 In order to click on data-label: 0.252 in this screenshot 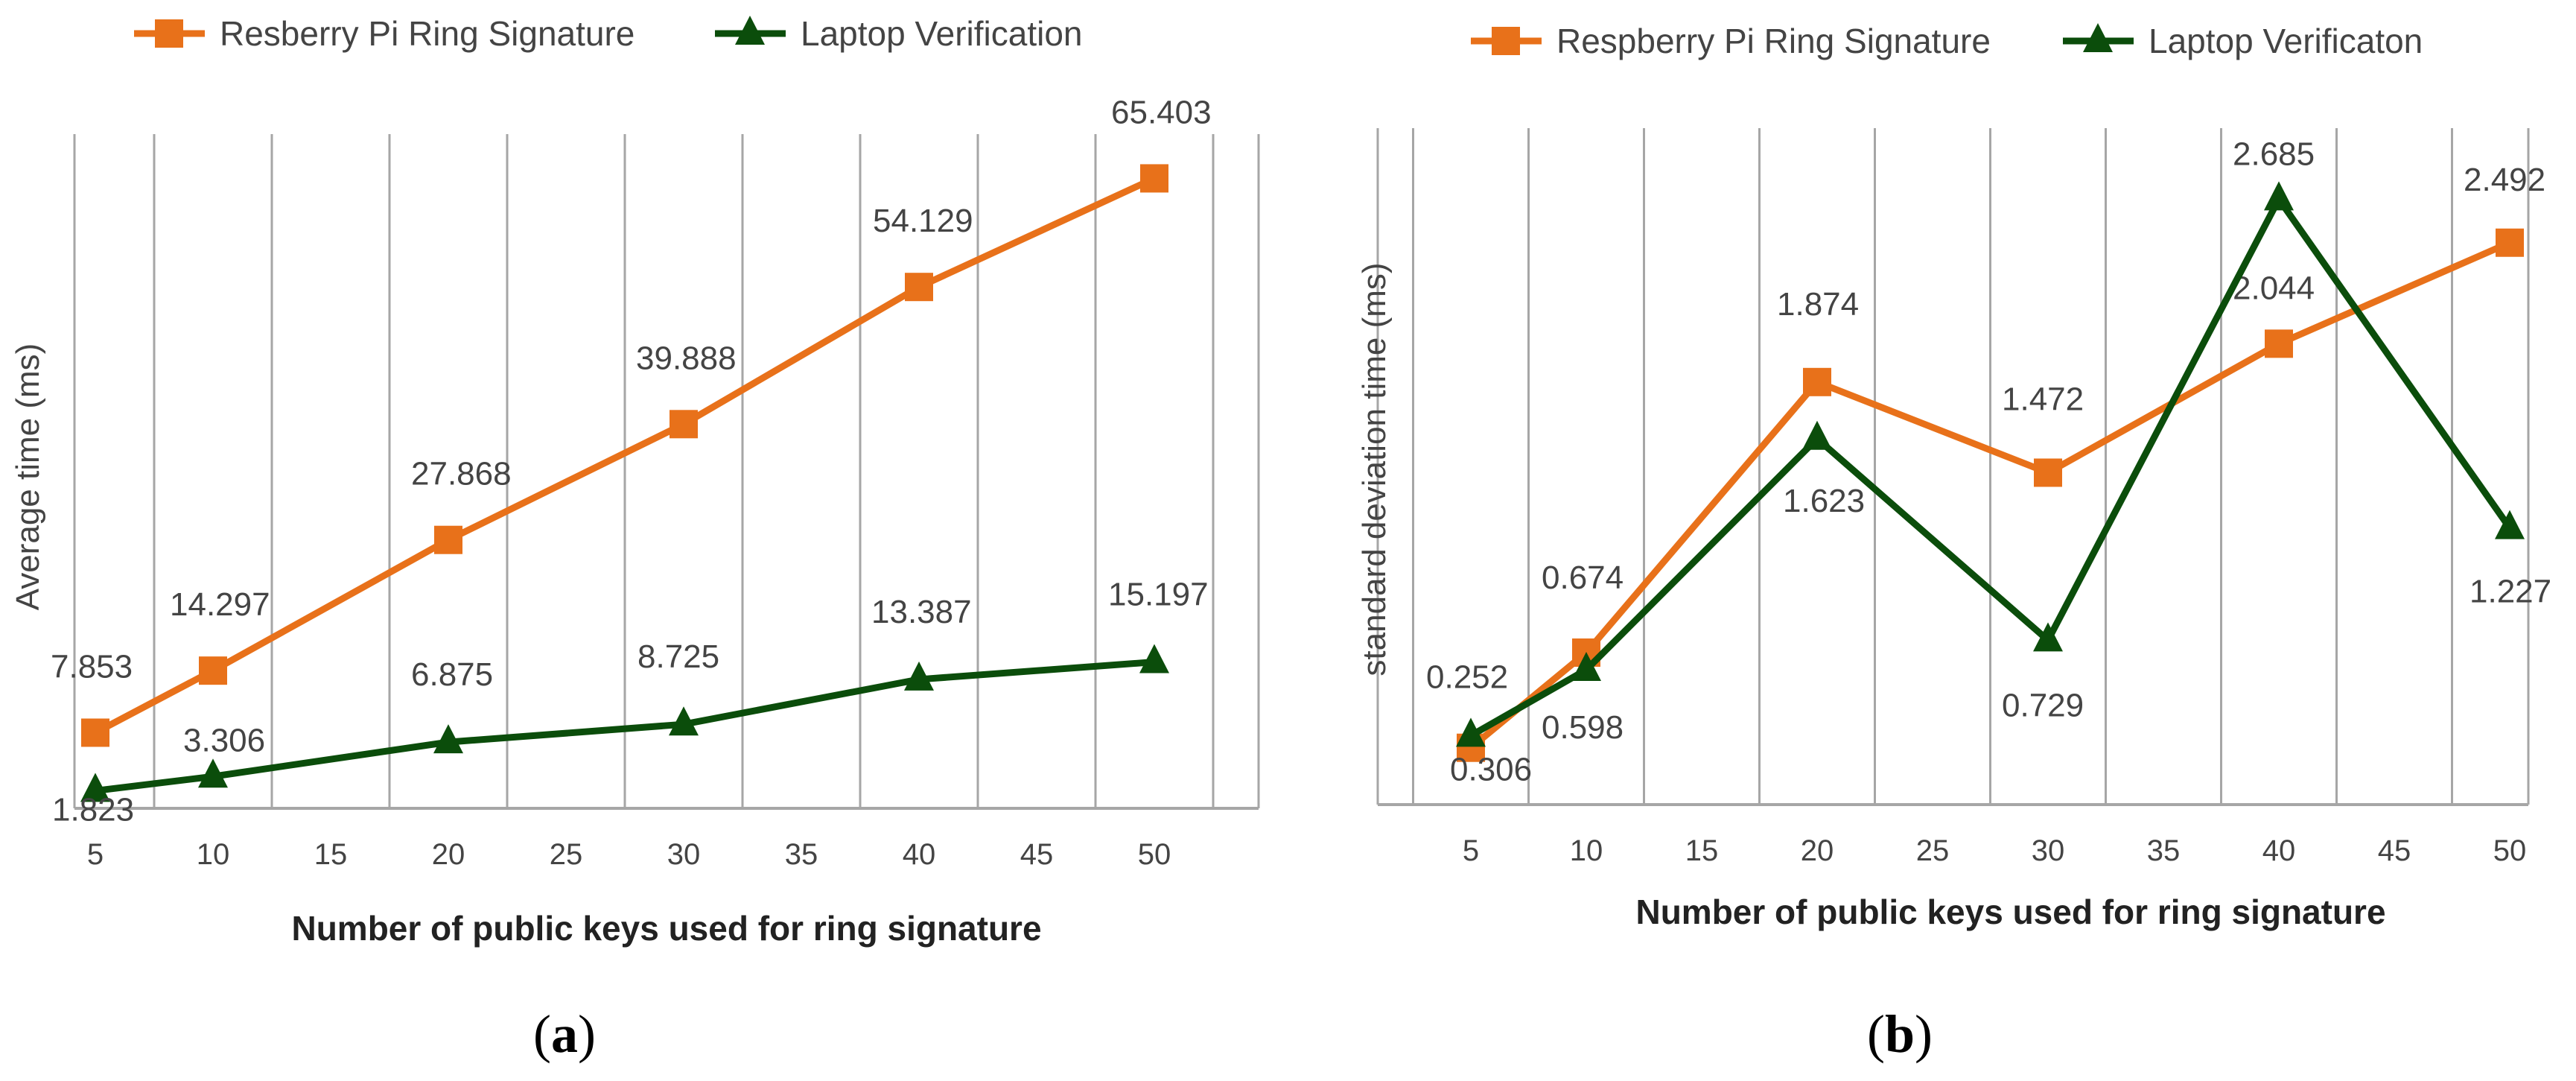, I will do `click(1467, 677)`.